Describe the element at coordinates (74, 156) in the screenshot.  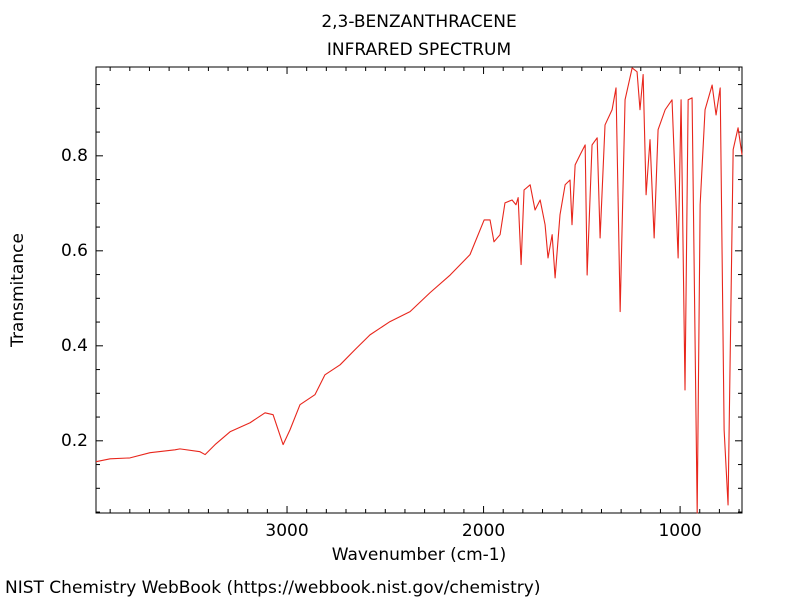
I see `y-tick-label: 0.8` at that location.